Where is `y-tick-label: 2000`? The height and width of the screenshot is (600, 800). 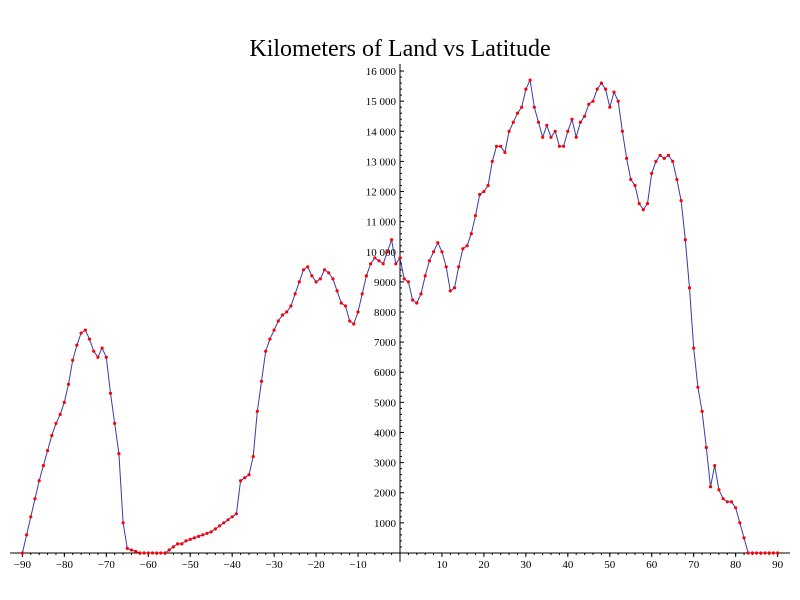 y-tick-label: 2000 is located at coordinates (385, 494).